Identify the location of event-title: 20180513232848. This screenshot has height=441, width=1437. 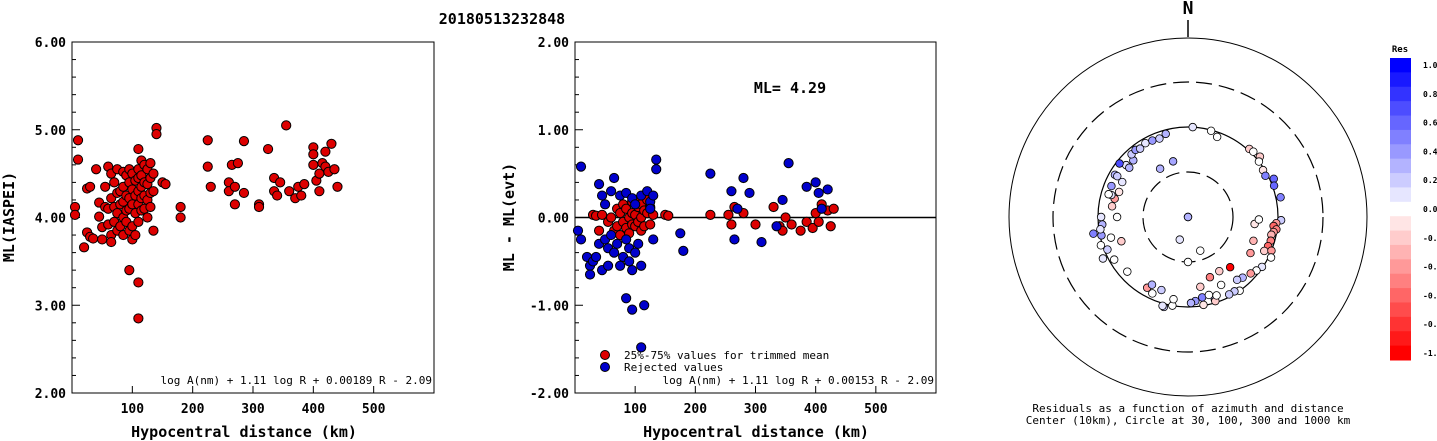
(502, 19).